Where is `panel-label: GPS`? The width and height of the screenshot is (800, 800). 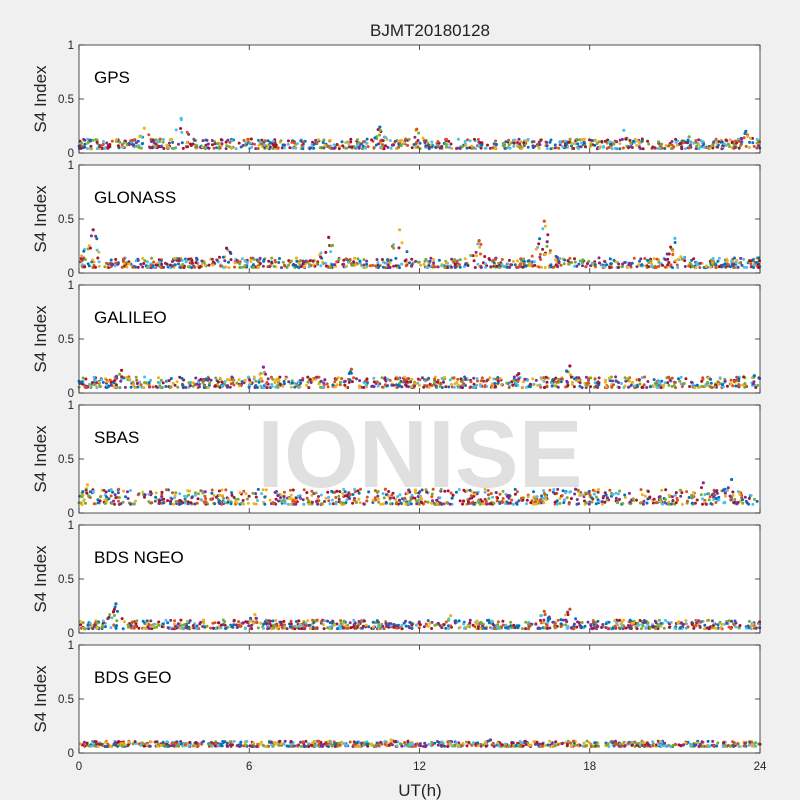 panel-label: GPS is located at coordinates (112, 77).